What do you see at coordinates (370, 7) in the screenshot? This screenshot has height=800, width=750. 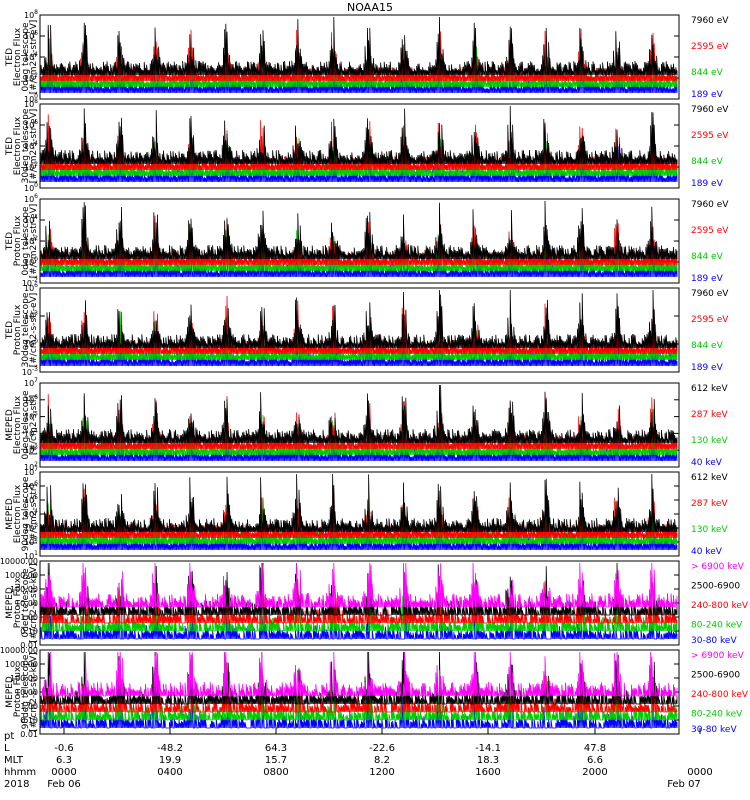 I see `chart-title: NOAA15` at bounding box center [370, 7].